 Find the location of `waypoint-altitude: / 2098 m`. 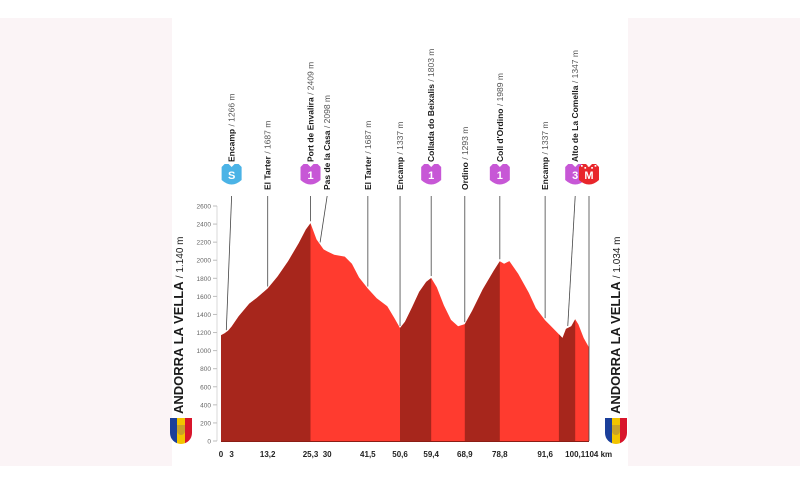

waypoint-altitude: / 2098 m is located at coordinates (327, 112).